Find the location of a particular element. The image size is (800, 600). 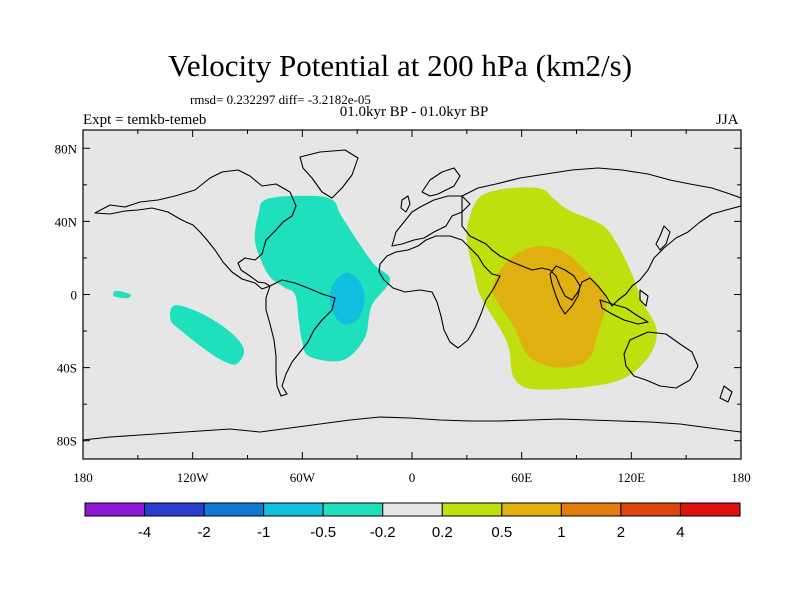

colorbar-label: -4 is located at coordinates (144, 532).